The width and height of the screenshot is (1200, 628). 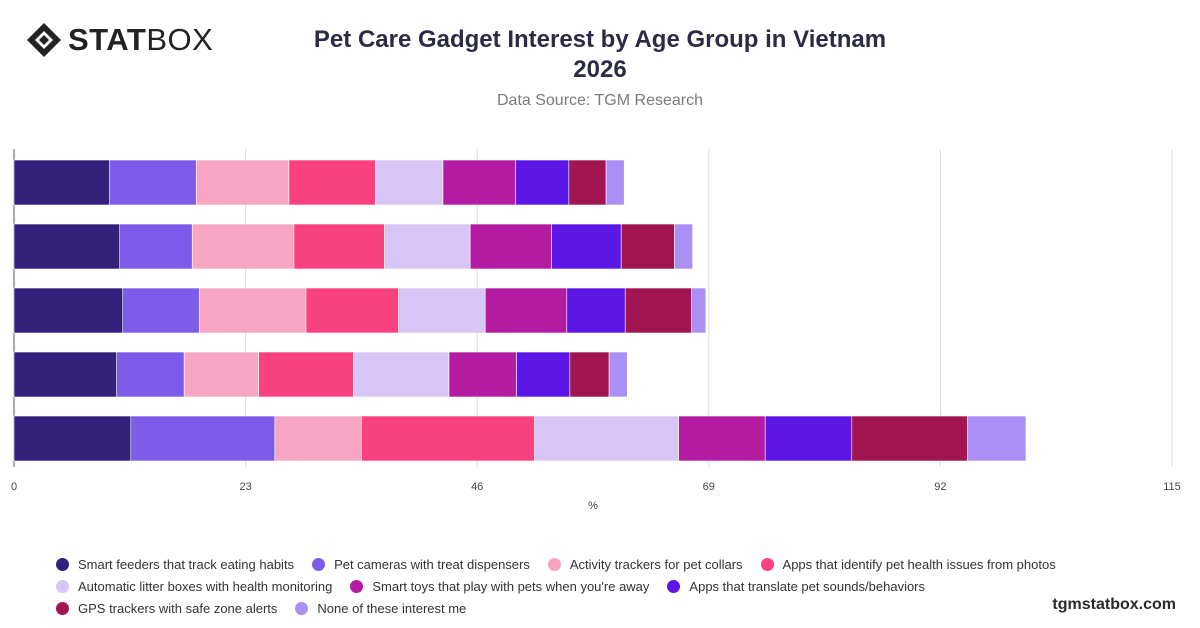 What do you see at coordinates (1172, 487) in the screenshot?
I see `x-tick-label: 115` at bounding box center [1172, 487].